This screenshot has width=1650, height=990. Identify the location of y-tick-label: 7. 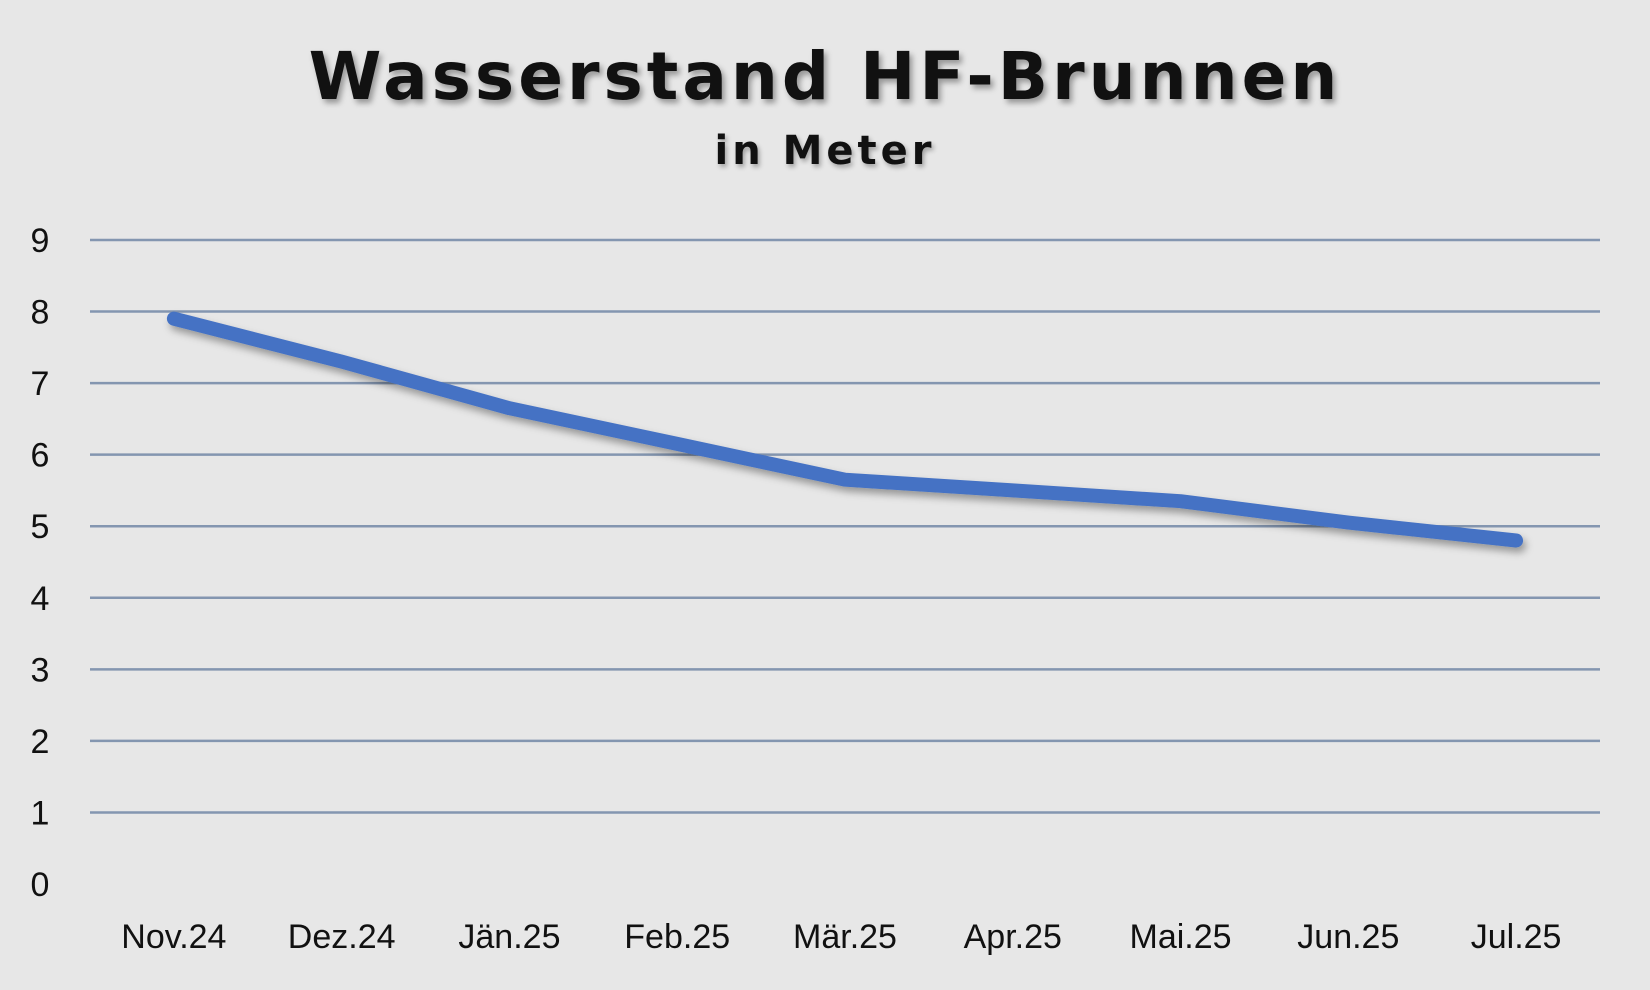
(40, 384).